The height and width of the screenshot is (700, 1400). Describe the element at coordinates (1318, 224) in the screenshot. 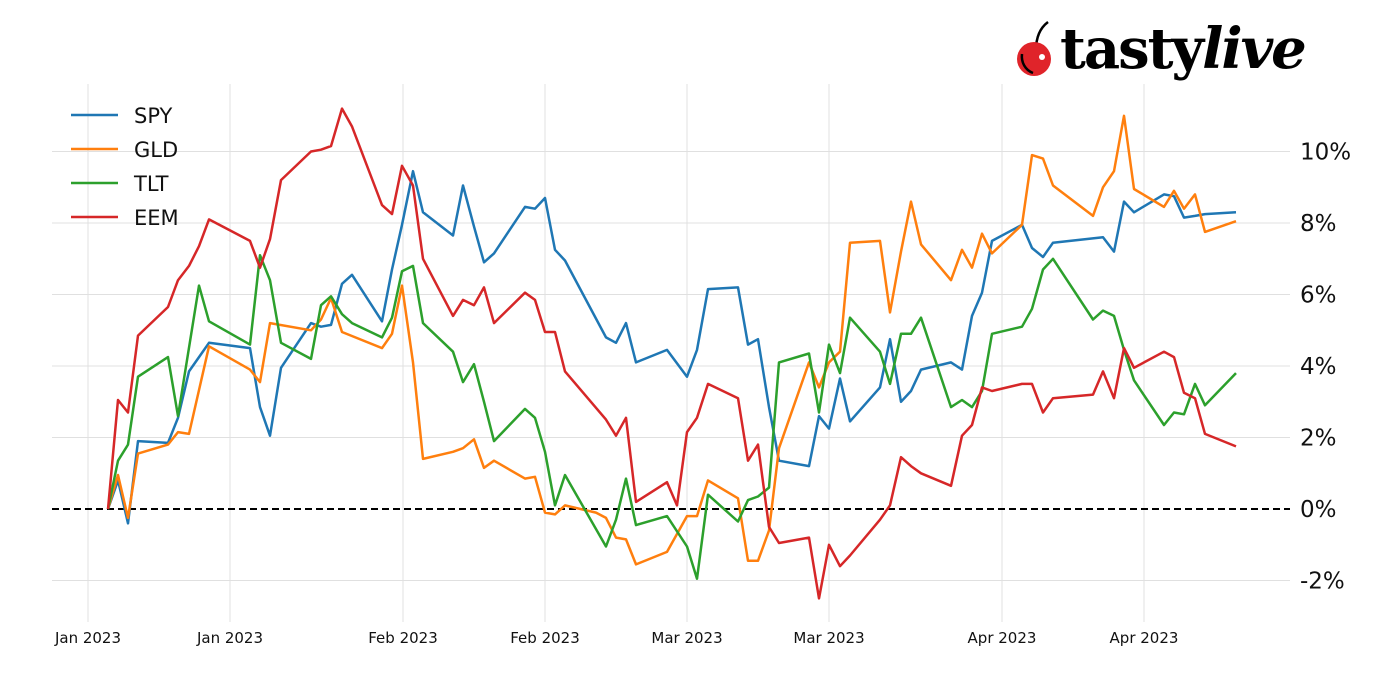

I see `y-tick-label: 8%` at that location.